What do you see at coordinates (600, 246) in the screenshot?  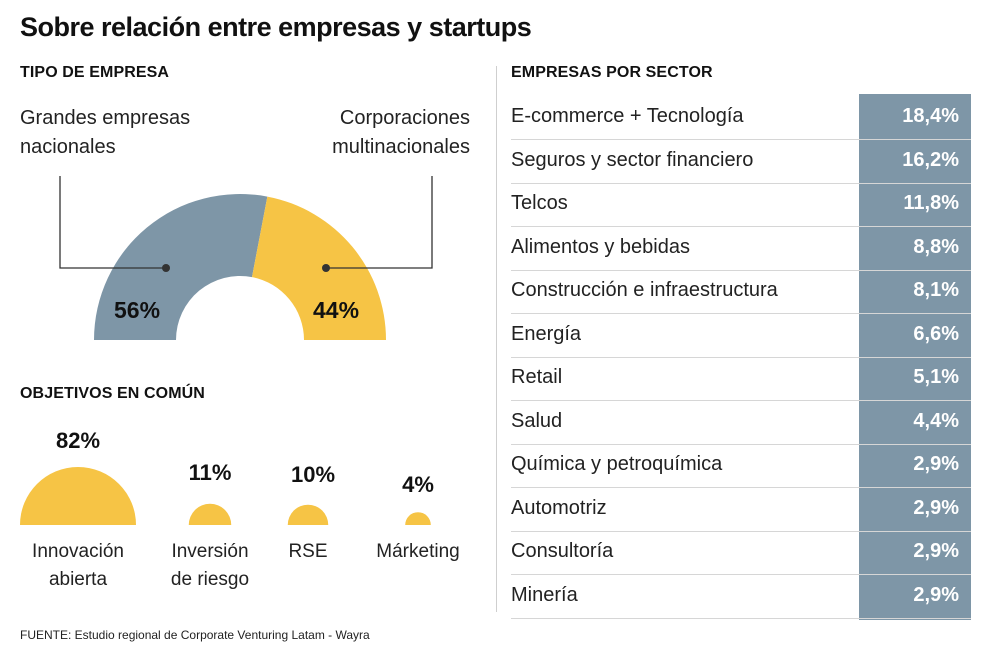 I see `sector-name: Alimentos y bebidas` at bounding box center [600, 246].